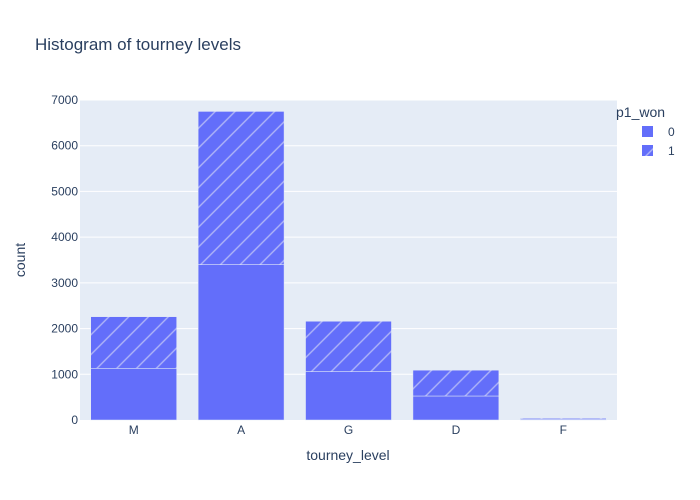 This screenshot has height=500, width=700. Describe the element at coordinates (348, 430) in the screenshot. I see `x-tick-label: G` at that location.